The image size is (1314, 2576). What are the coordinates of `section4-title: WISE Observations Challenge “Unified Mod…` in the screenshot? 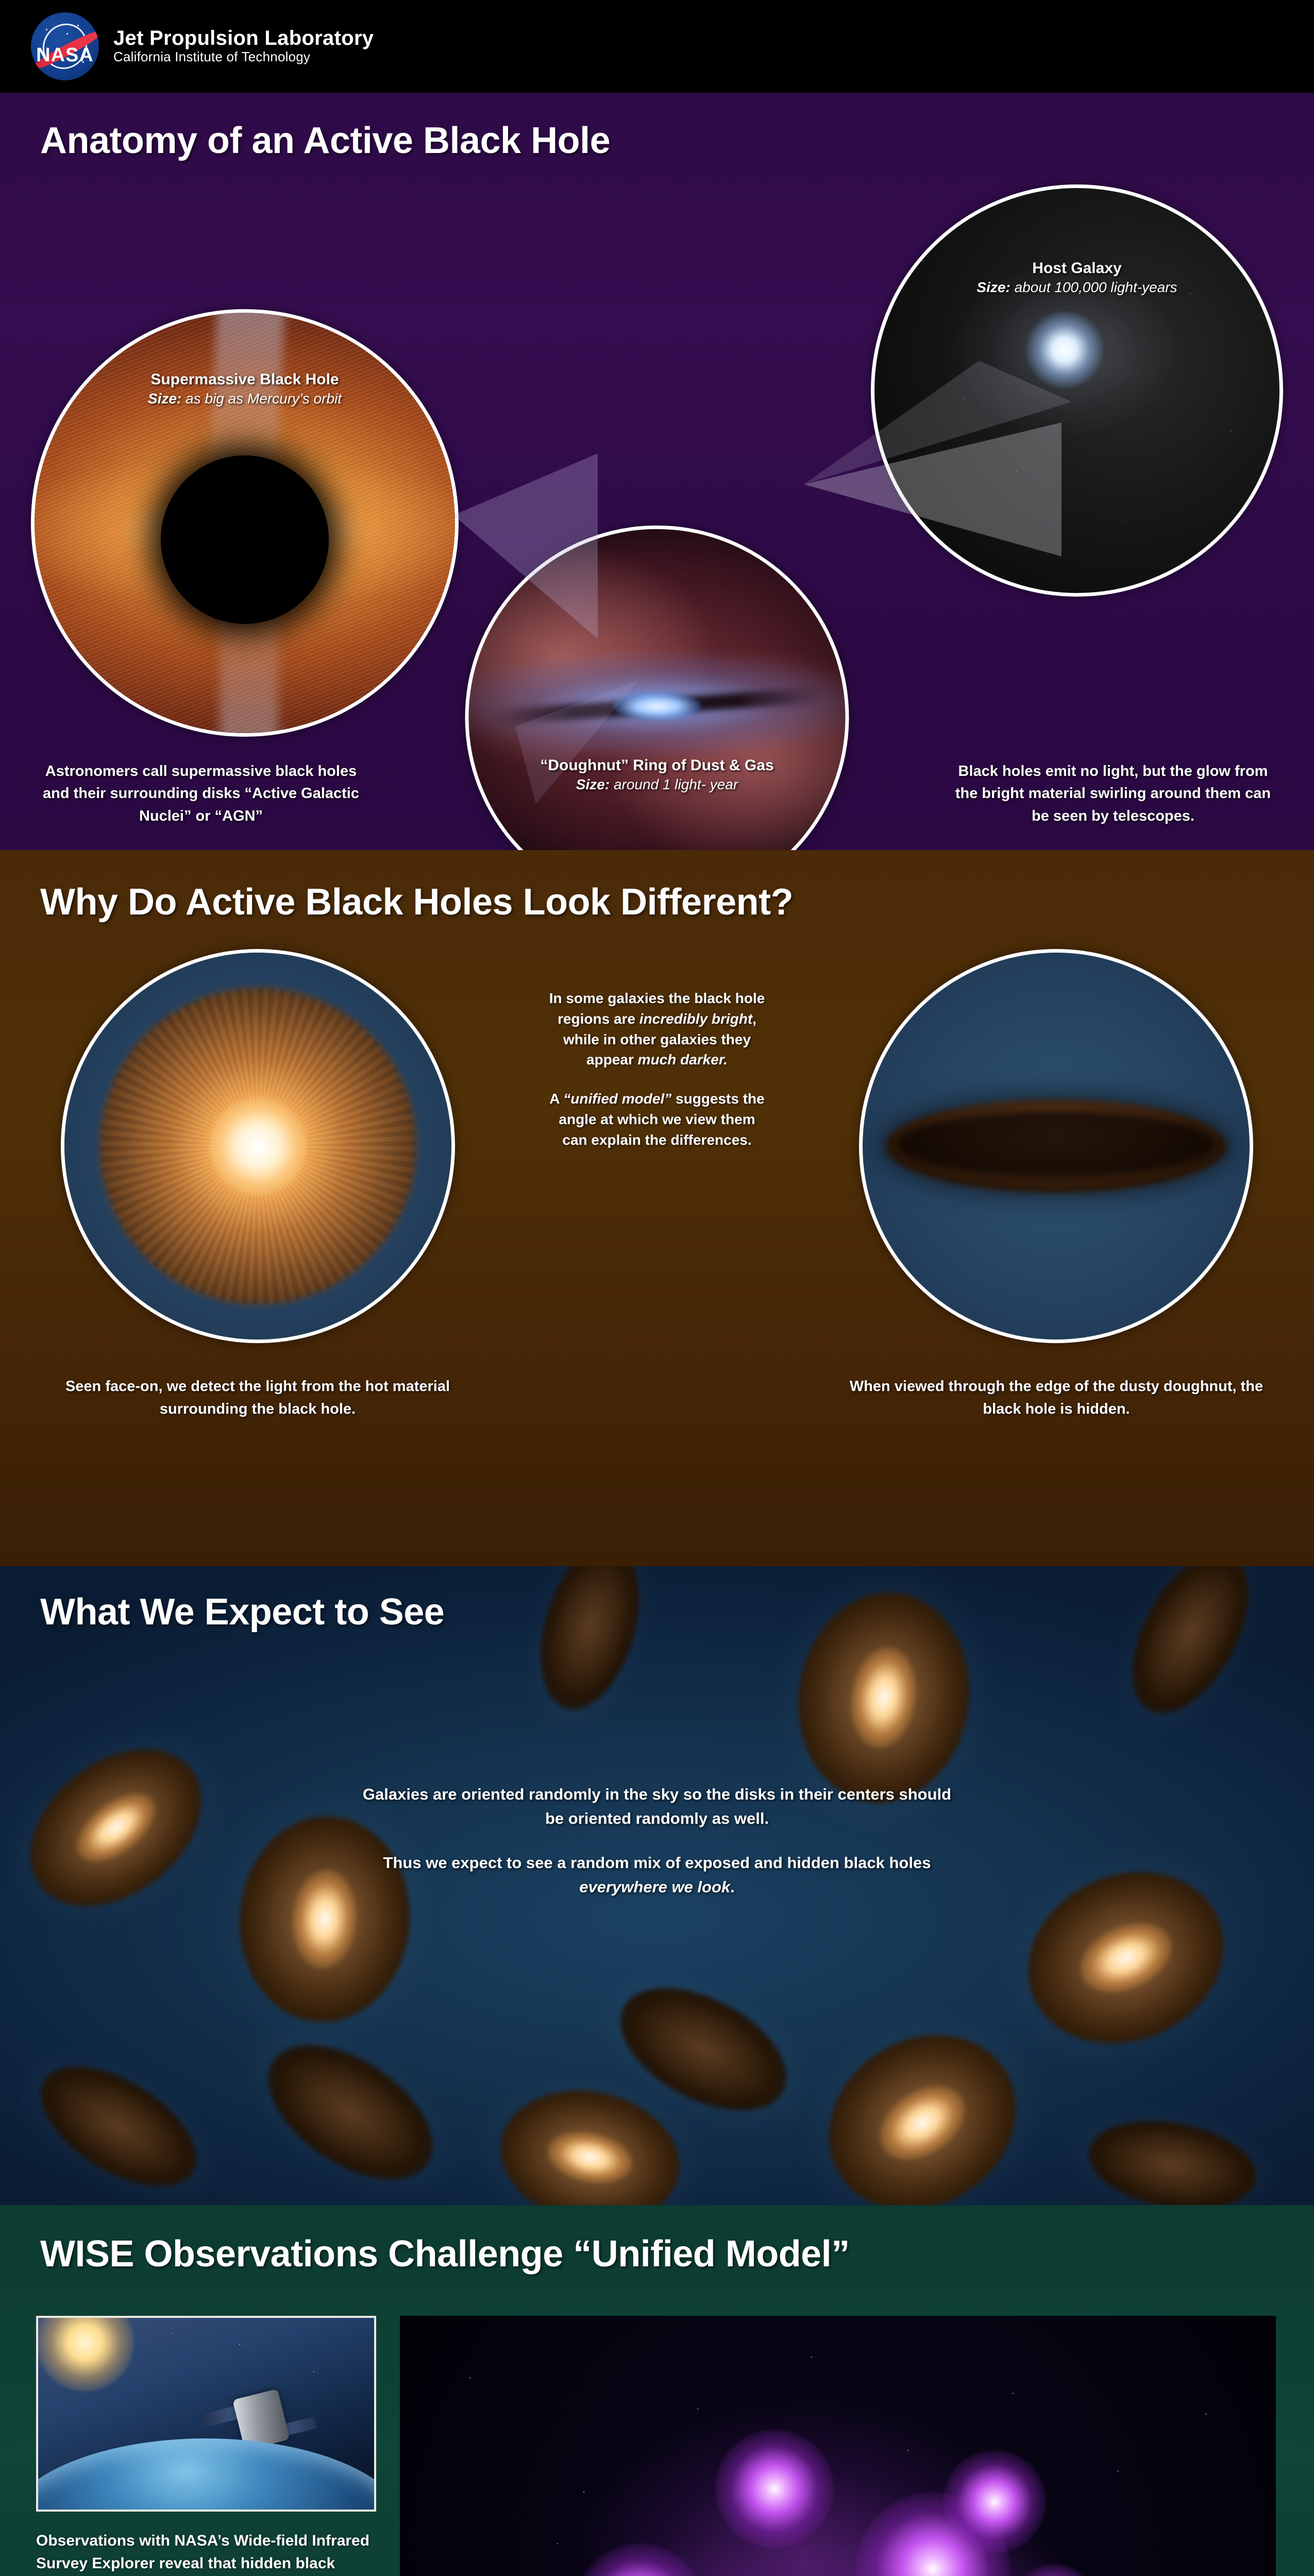 It's located at (445, 2254).